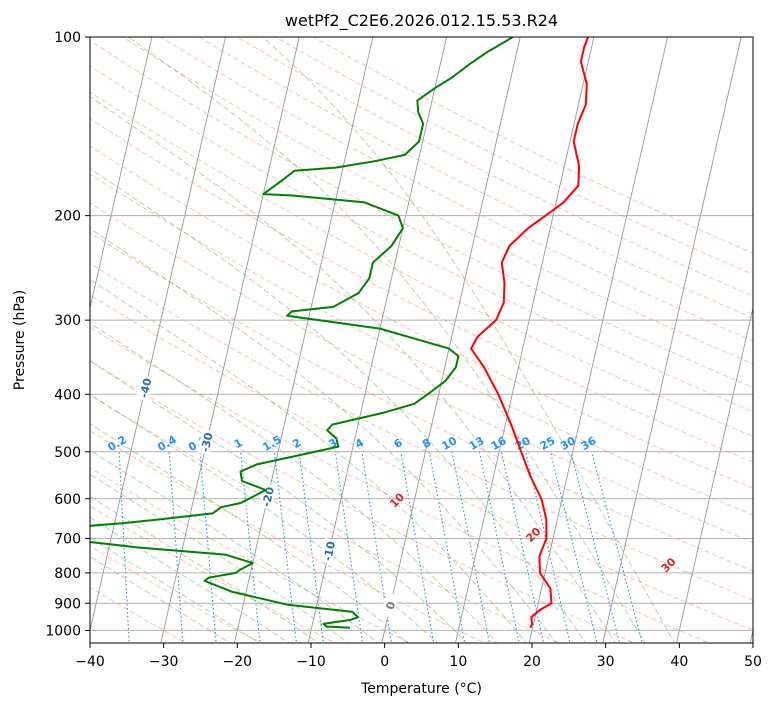 The height and width of the screenshot is (708, 775). I want to click on x-tick-label: −40, so click(90, 662).